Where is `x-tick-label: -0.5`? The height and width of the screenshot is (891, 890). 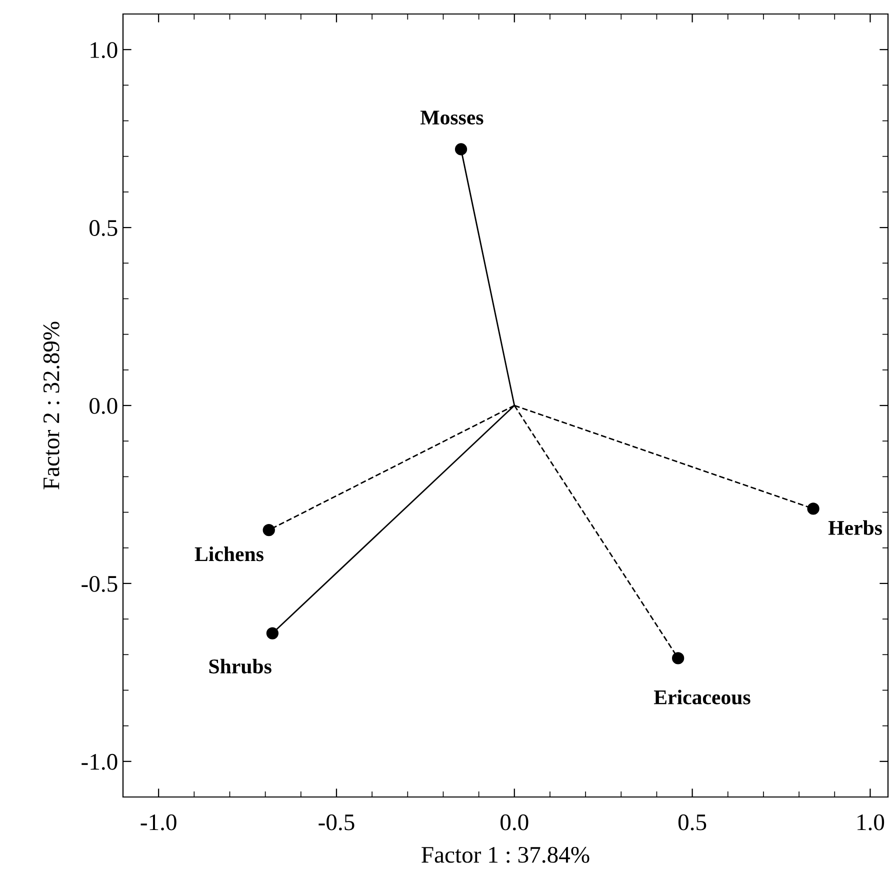
x-tick-label: -0.5 is located at coordinates (336, 822).